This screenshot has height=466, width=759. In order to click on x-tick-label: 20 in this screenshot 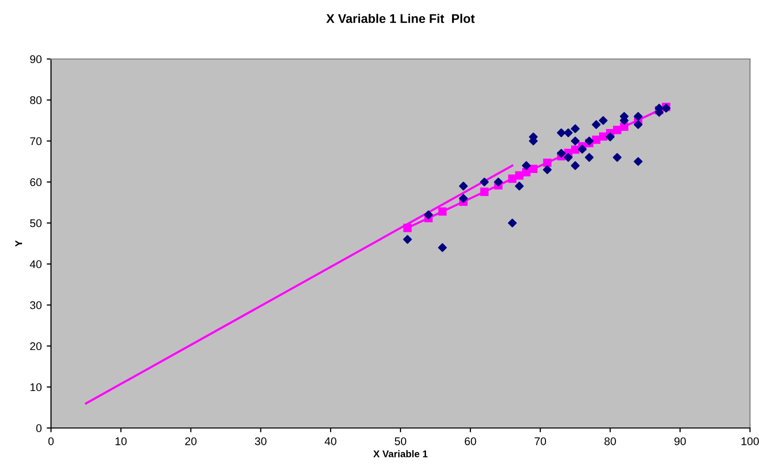, I will do `click(191, 441)`.